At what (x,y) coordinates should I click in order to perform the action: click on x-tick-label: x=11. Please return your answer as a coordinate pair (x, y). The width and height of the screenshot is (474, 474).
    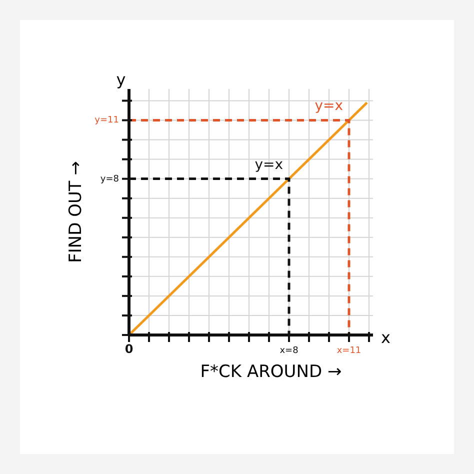
    Looking at the image, I should click on (349, 351).